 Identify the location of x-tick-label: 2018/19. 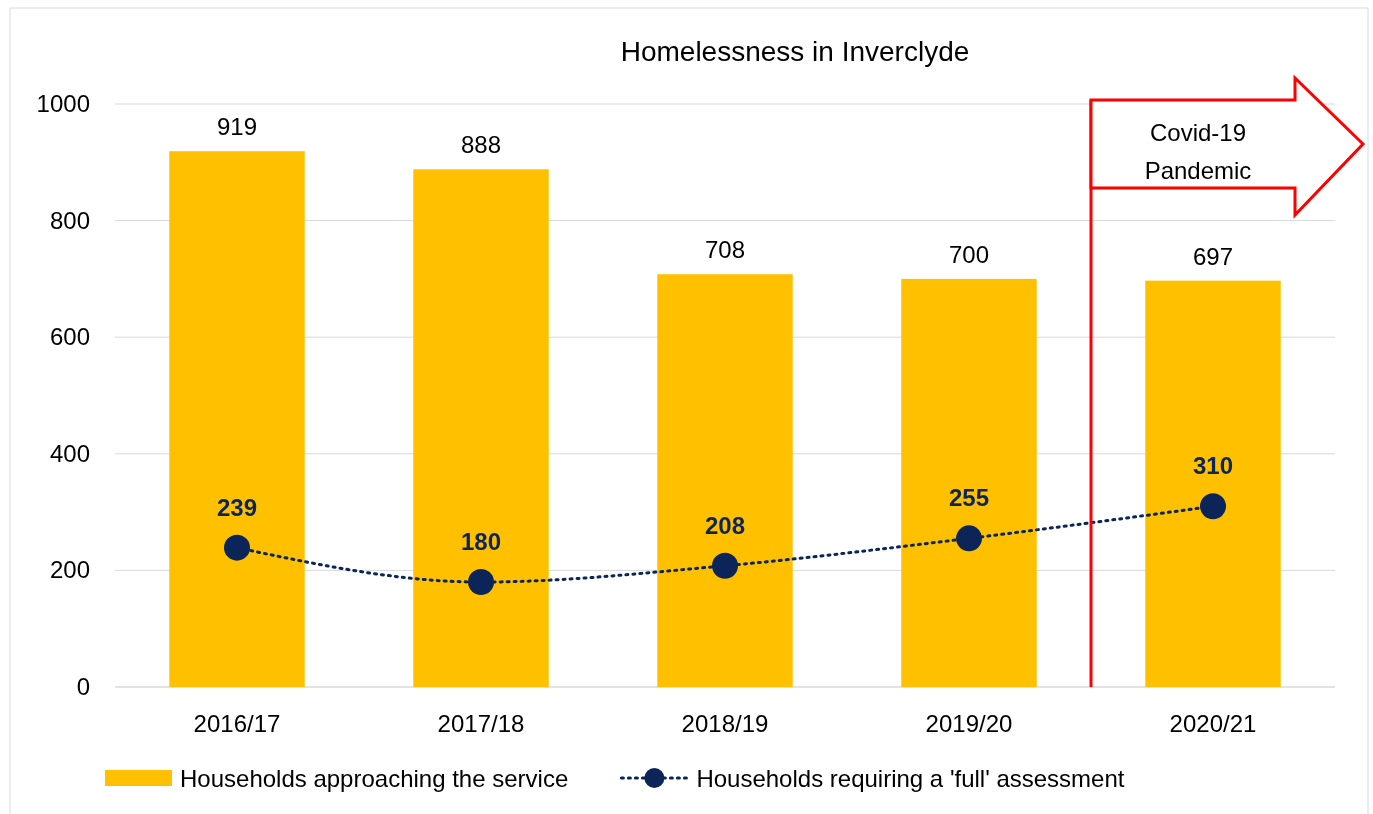
(725, 723).